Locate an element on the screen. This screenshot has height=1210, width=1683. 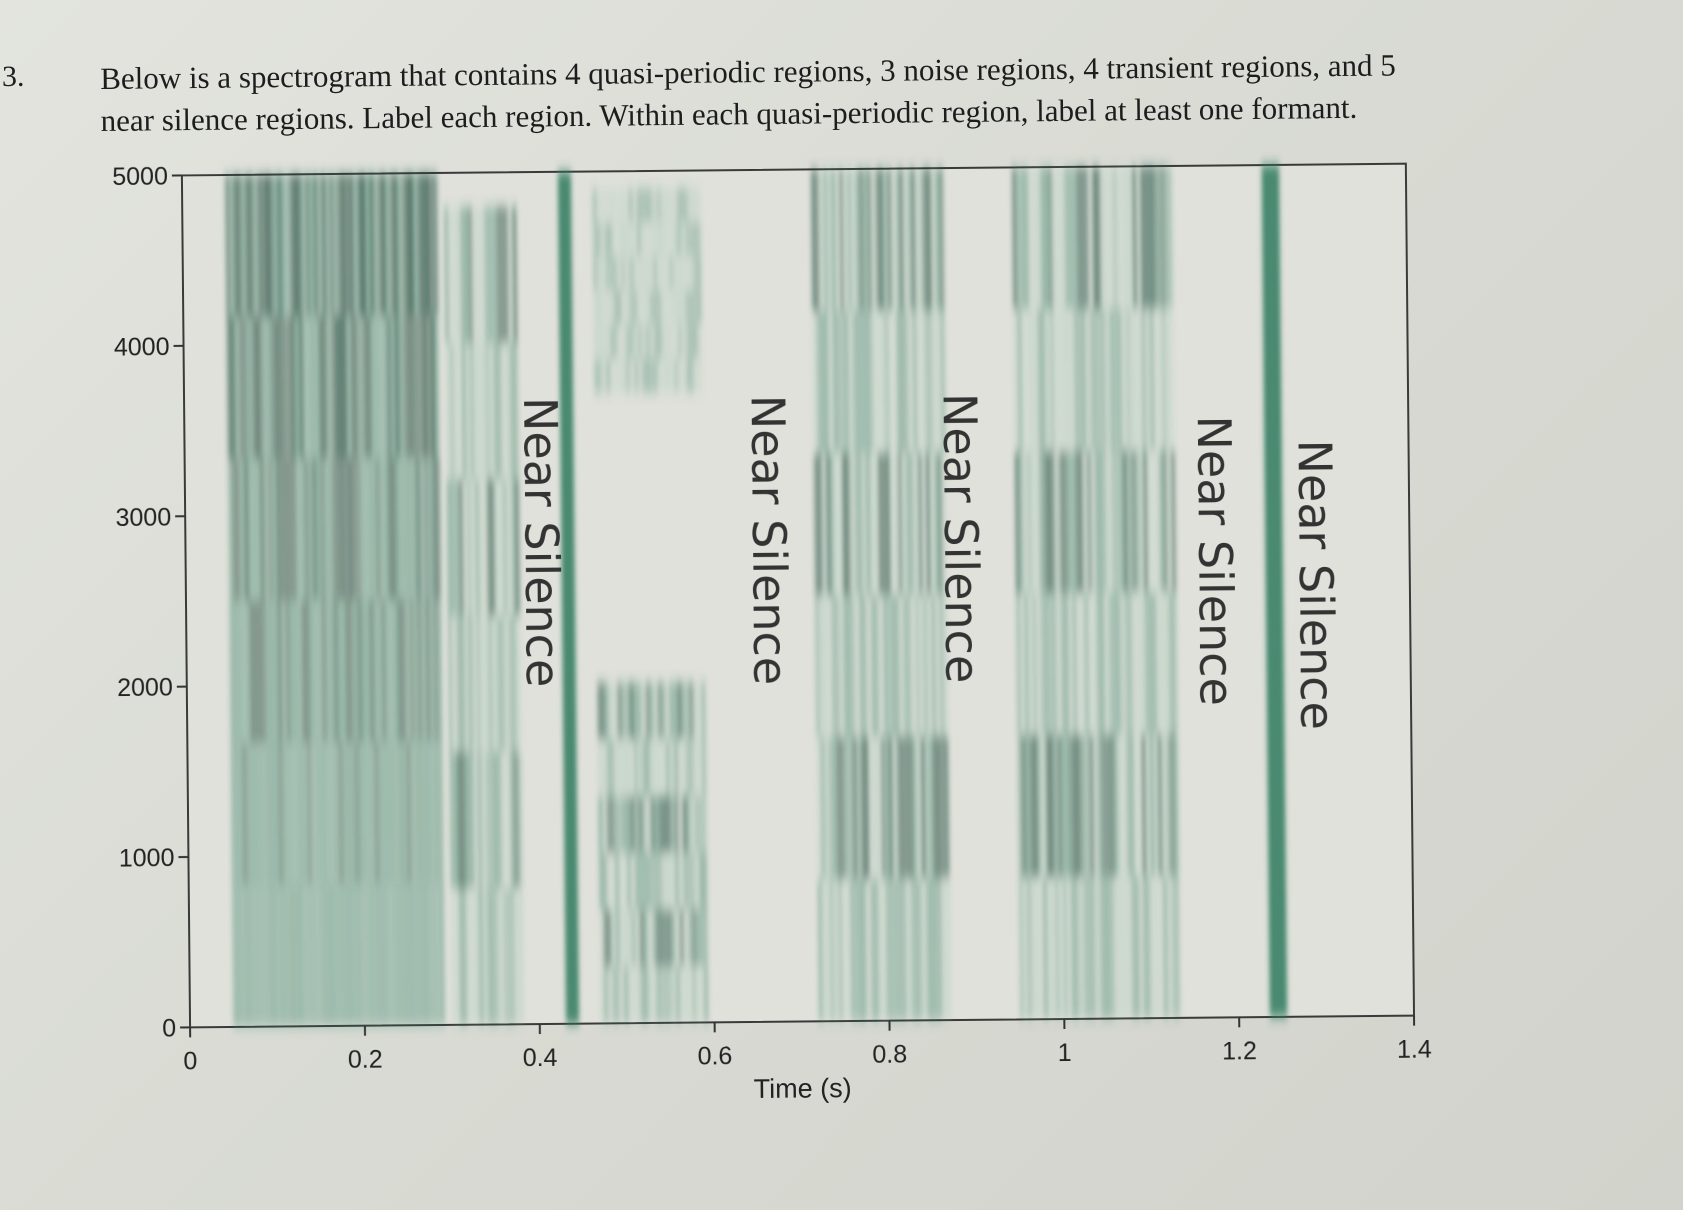
x-tick-label: 0.6 is located at coordinates (714, 1056).